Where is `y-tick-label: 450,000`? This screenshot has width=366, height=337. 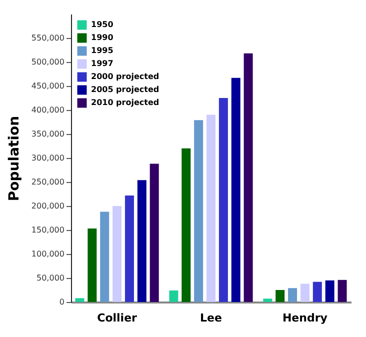
y-tick-label: 450,000 is located at coordinates (47, 86).